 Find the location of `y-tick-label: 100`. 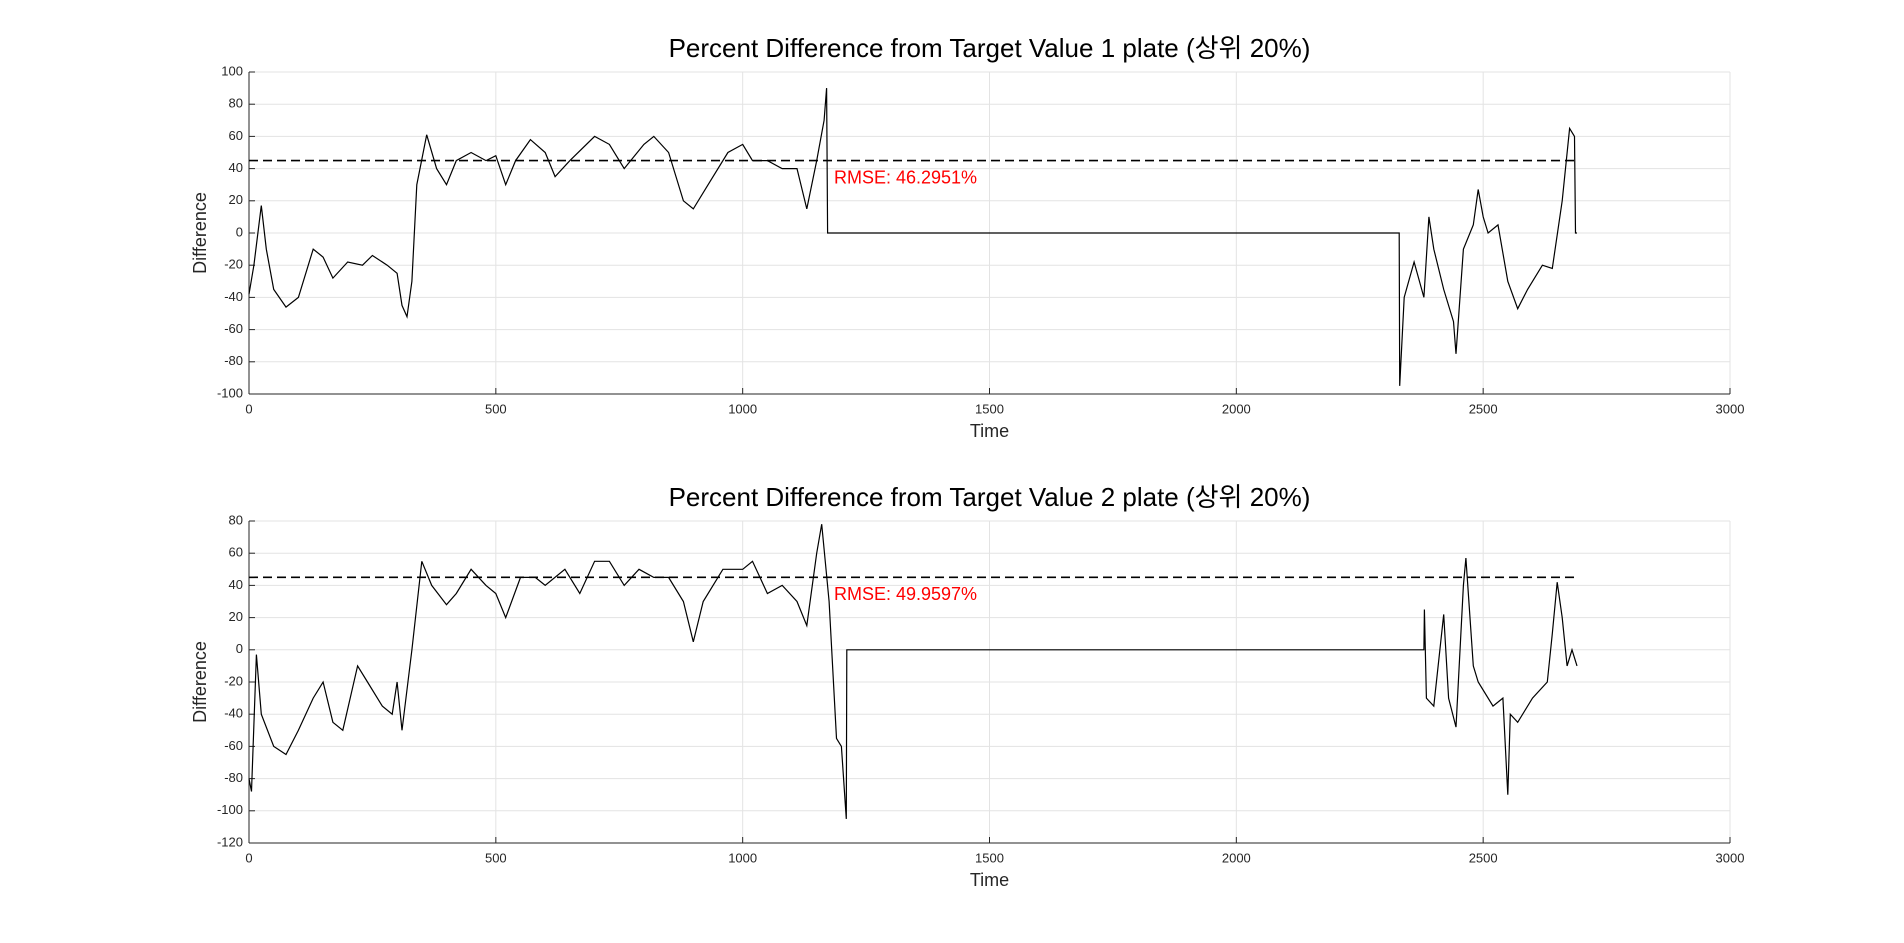

y-tick-label: 100 is located at coordinates (232, 70).